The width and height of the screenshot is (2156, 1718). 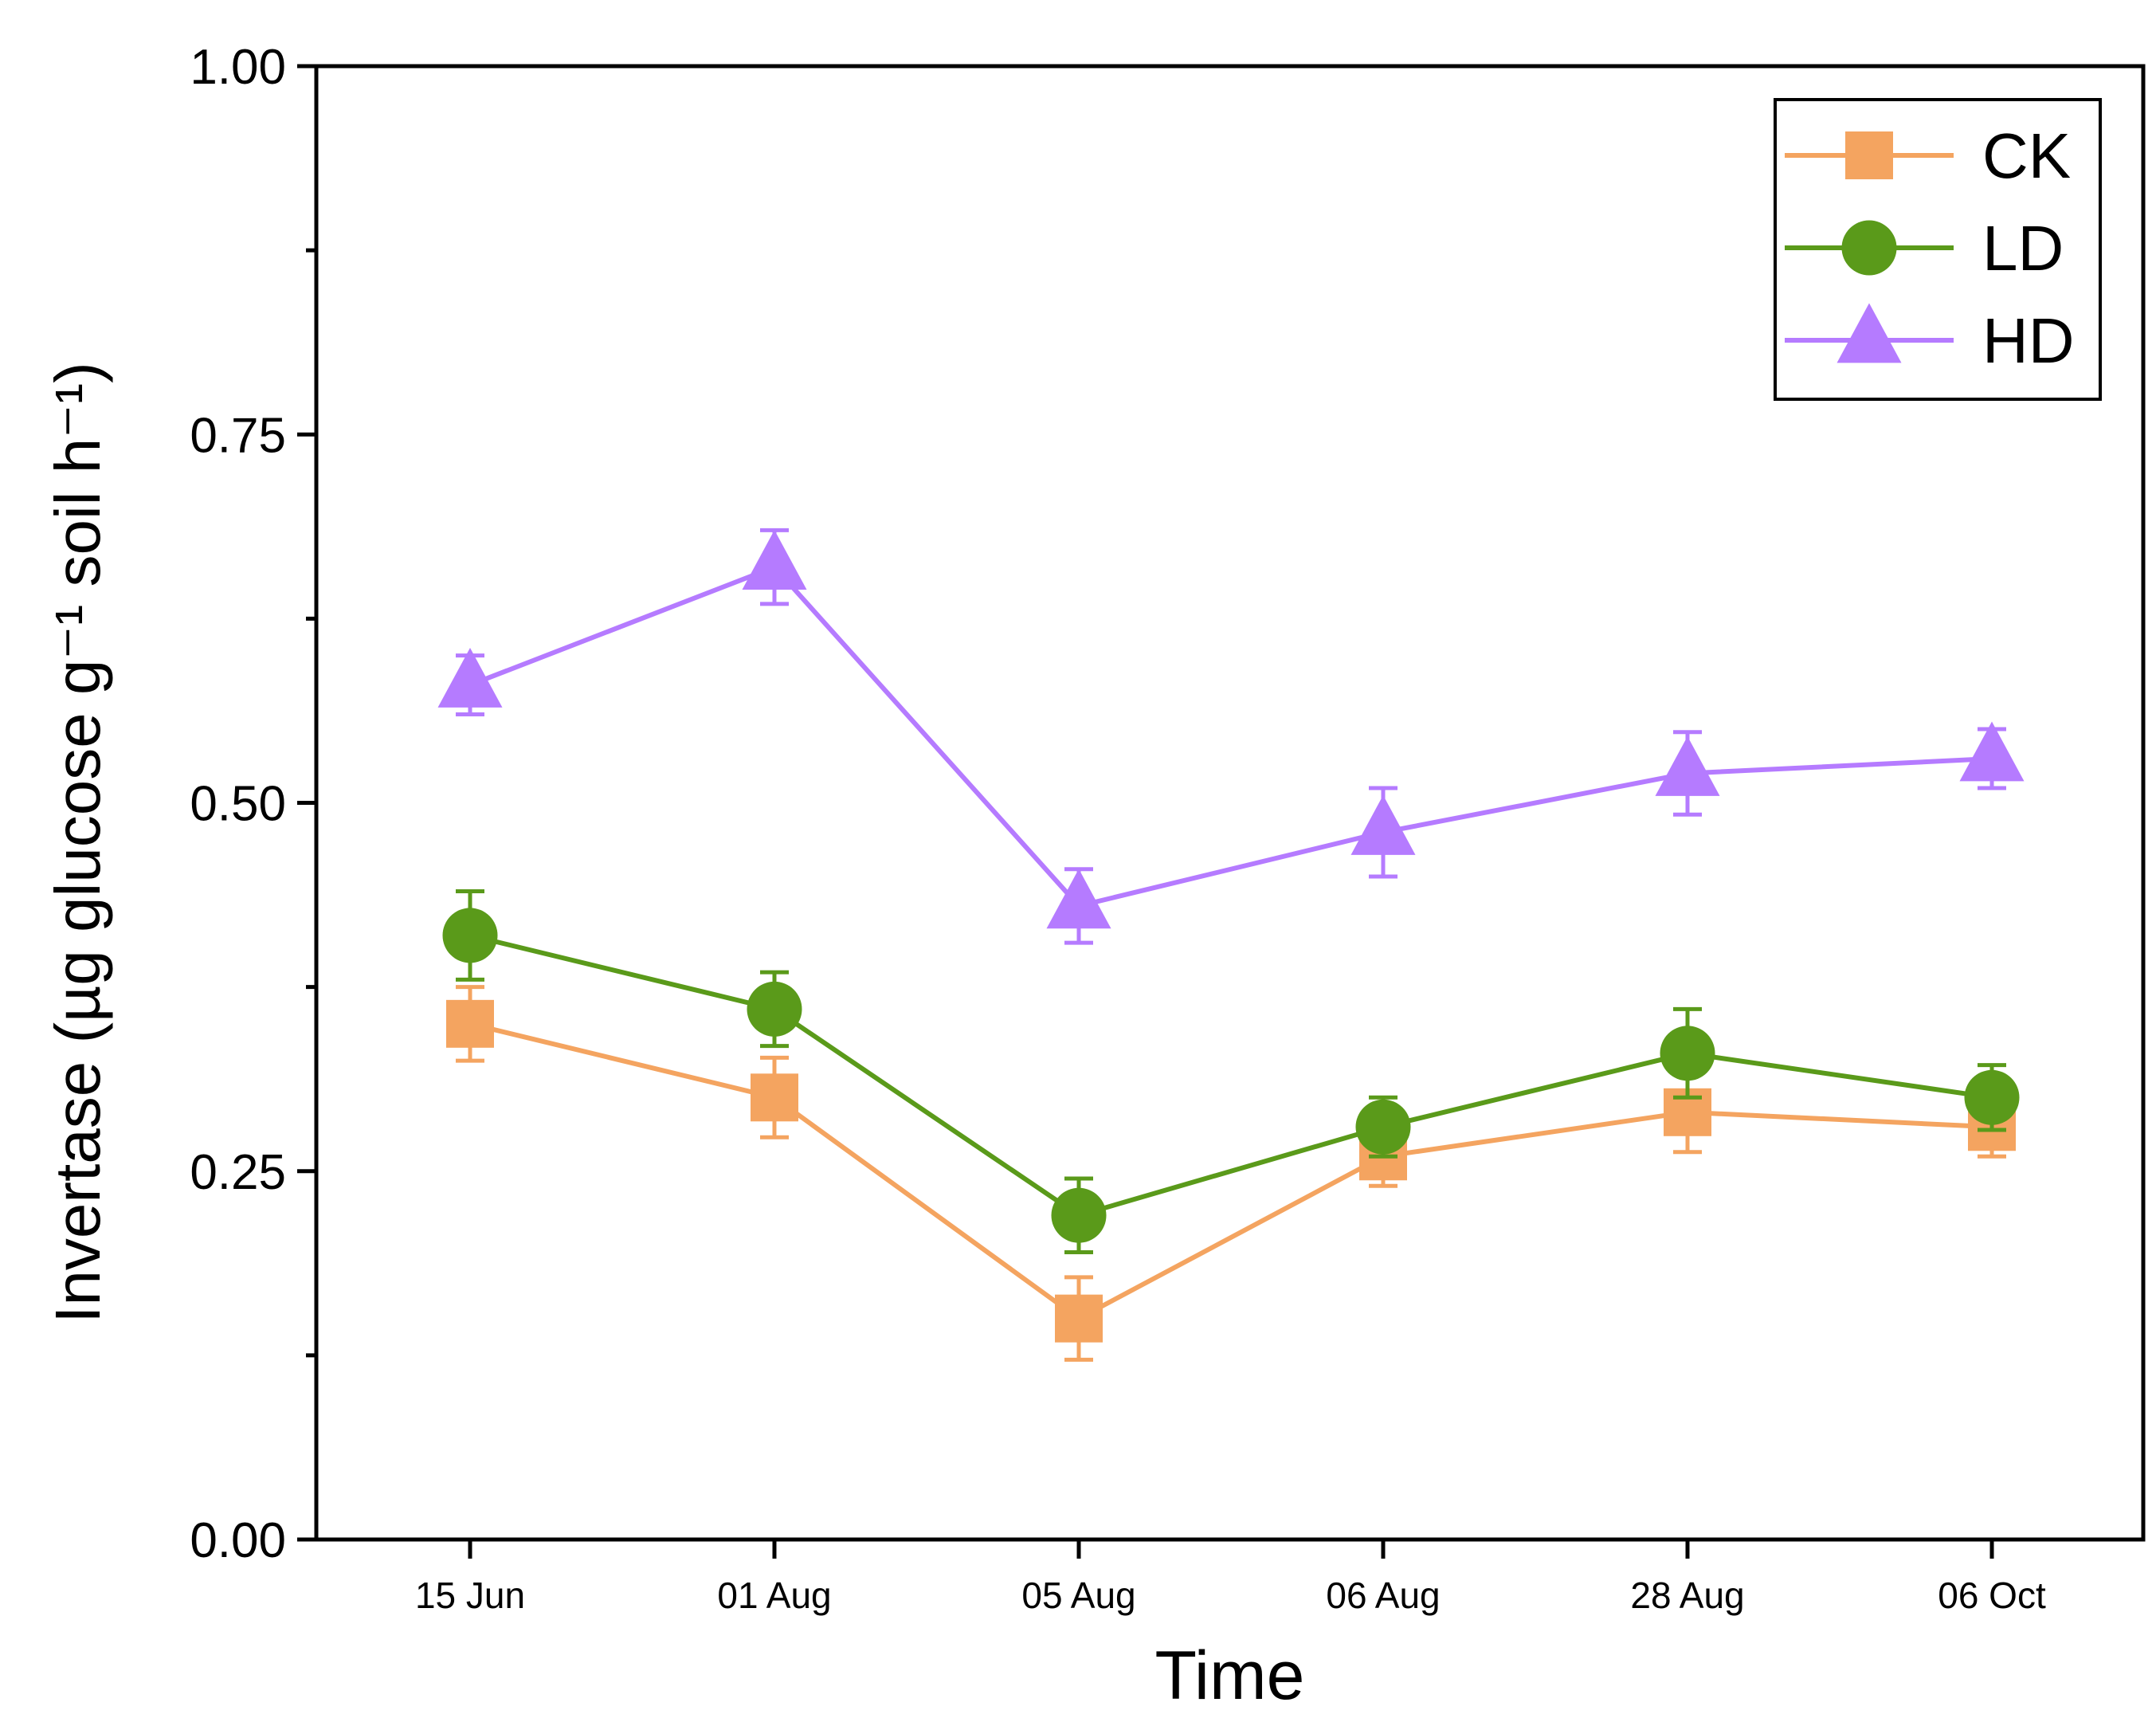 What do you see at coordinates (238, 67) in the screenshot?
I see `y-tick-label: 1.00` at bounding box center [238, 67].